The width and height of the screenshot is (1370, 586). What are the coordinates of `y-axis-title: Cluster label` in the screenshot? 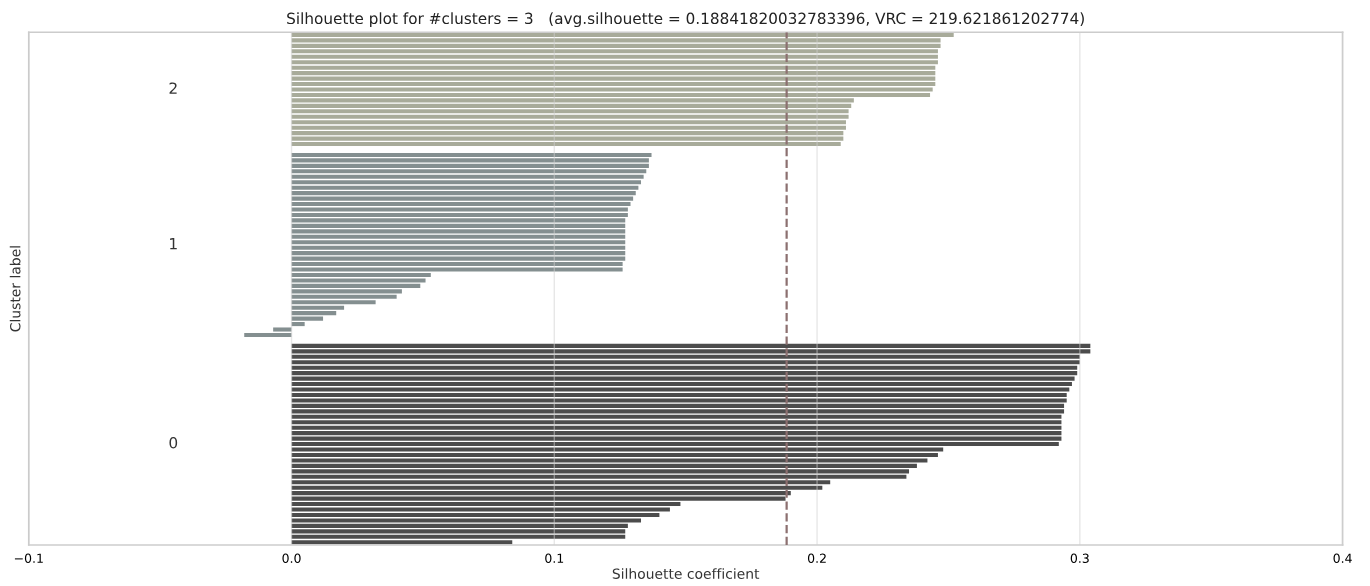 It's located at (15, 289).